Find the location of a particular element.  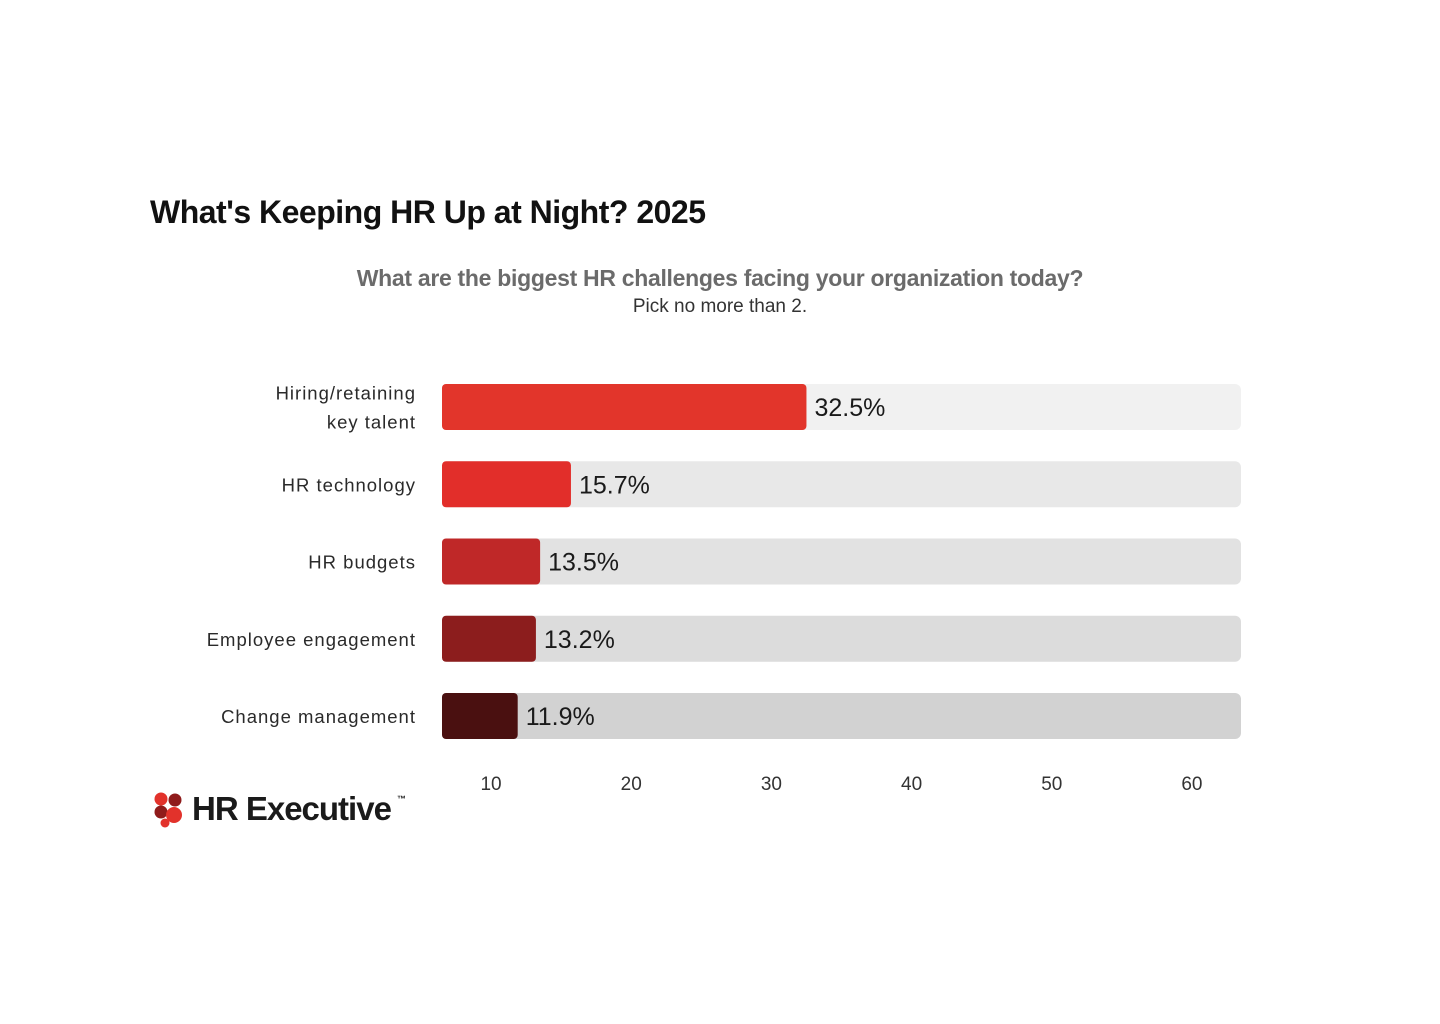

x-tick-label: 20 is located at coordinates (631, 784).